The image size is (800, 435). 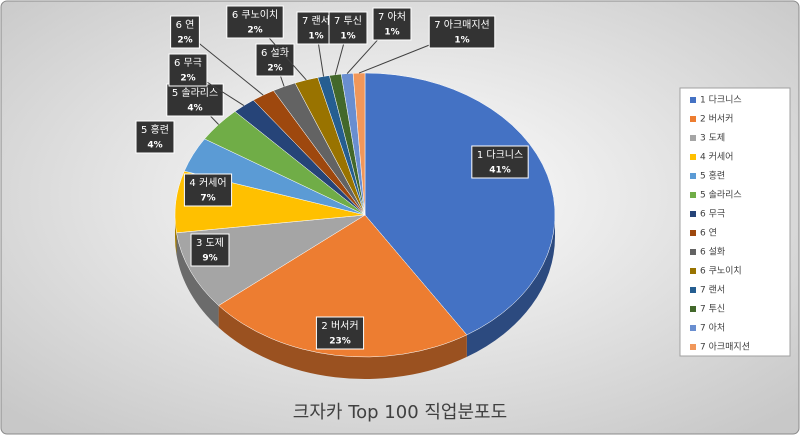 What do you see at coordinates (712, 328) in the screenshot?
I see `legend-label: 7 아처` at bounding box center [712, 328].